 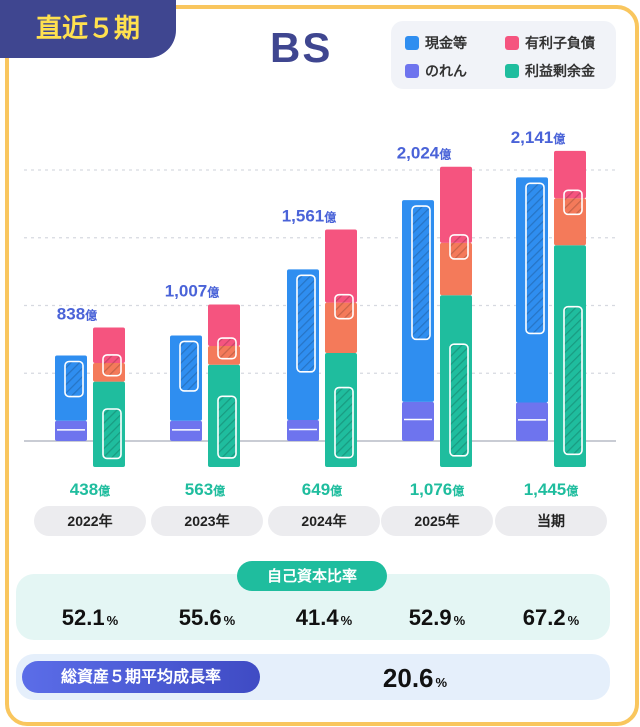 I want to click on legend-item-equity: 利益剰余金, so click(x=550, y=71).